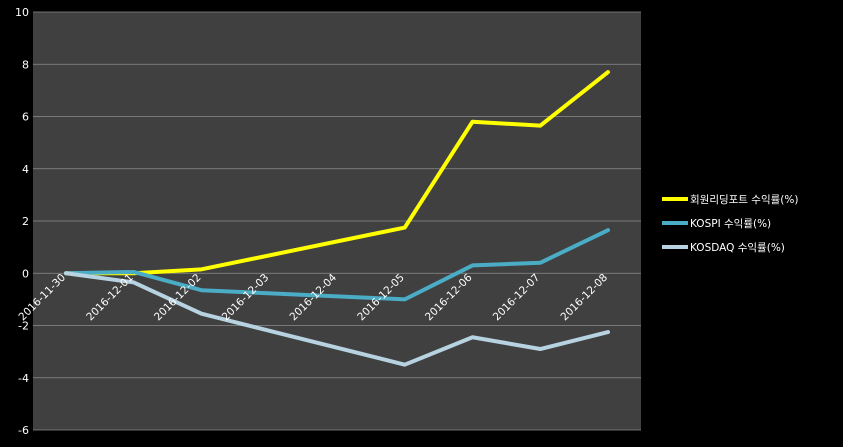 This screenshot has height=447, width=843. I want to click on legend: 회원리딩포트 수익률(%) KOSPI 수익률(%) KOSDAQ 수익률(%), so click(730, 224).